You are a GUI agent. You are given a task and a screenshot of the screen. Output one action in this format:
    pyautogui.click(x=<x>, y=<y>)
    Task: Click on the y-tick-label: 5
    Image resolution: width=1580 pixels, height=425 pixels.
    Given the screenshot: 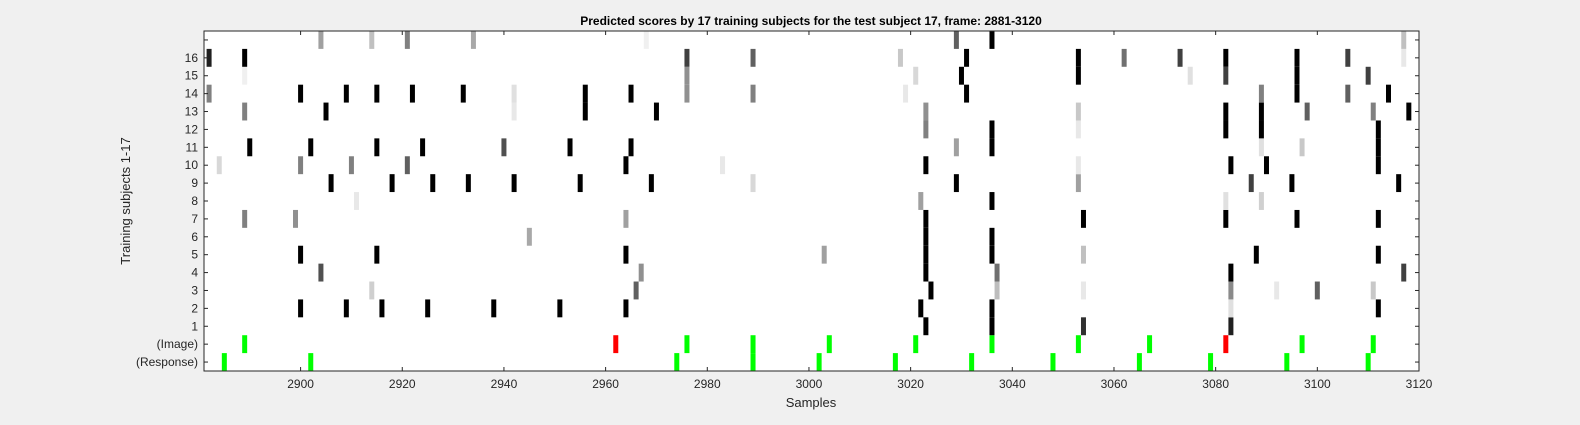 What is the action you would take?
    pyautogui.click(x=194, y=255)
    